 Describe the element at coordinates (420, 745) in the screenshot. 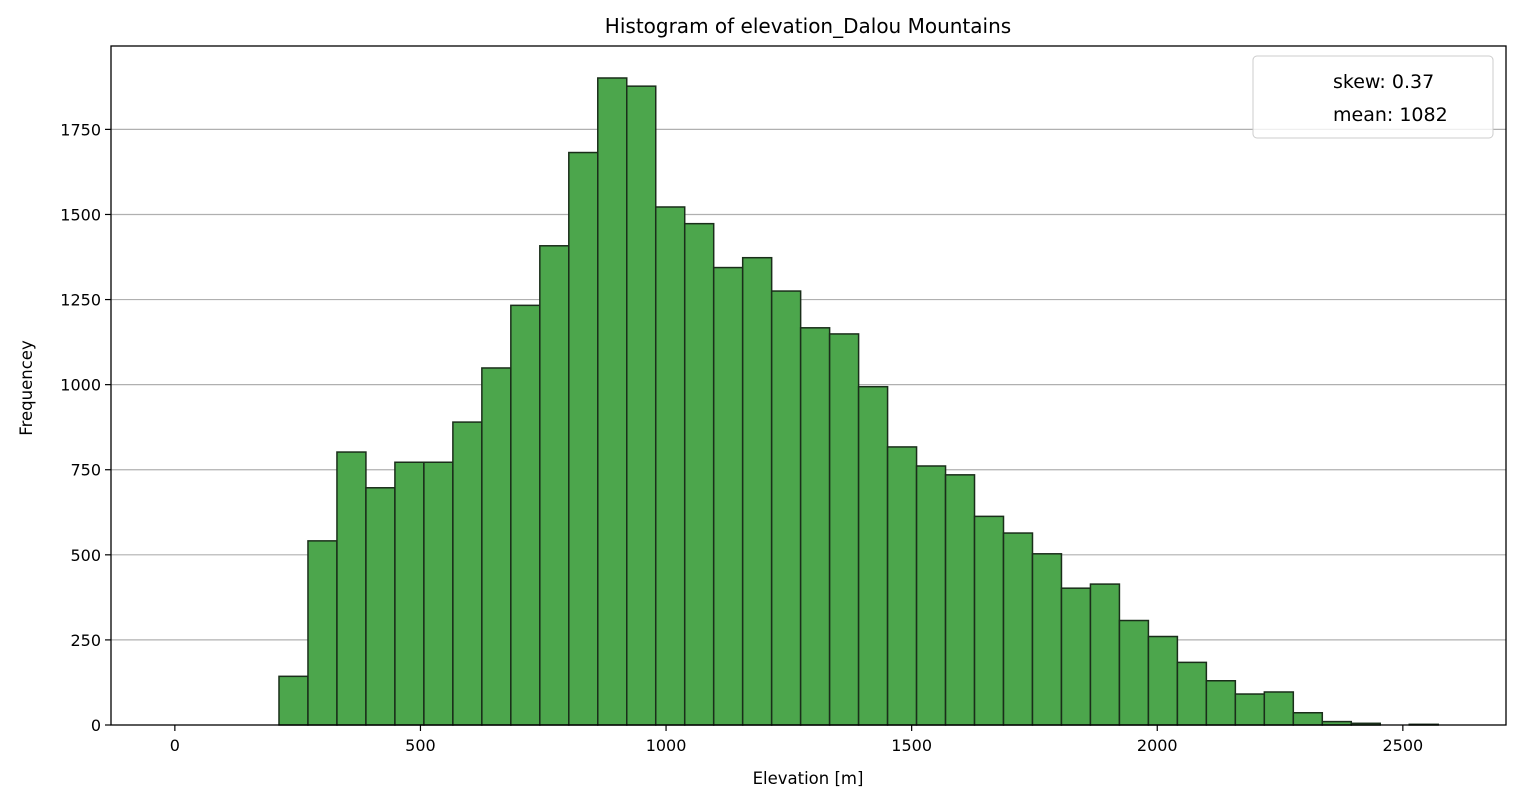

I see `x-tick-label: 500` at that location.